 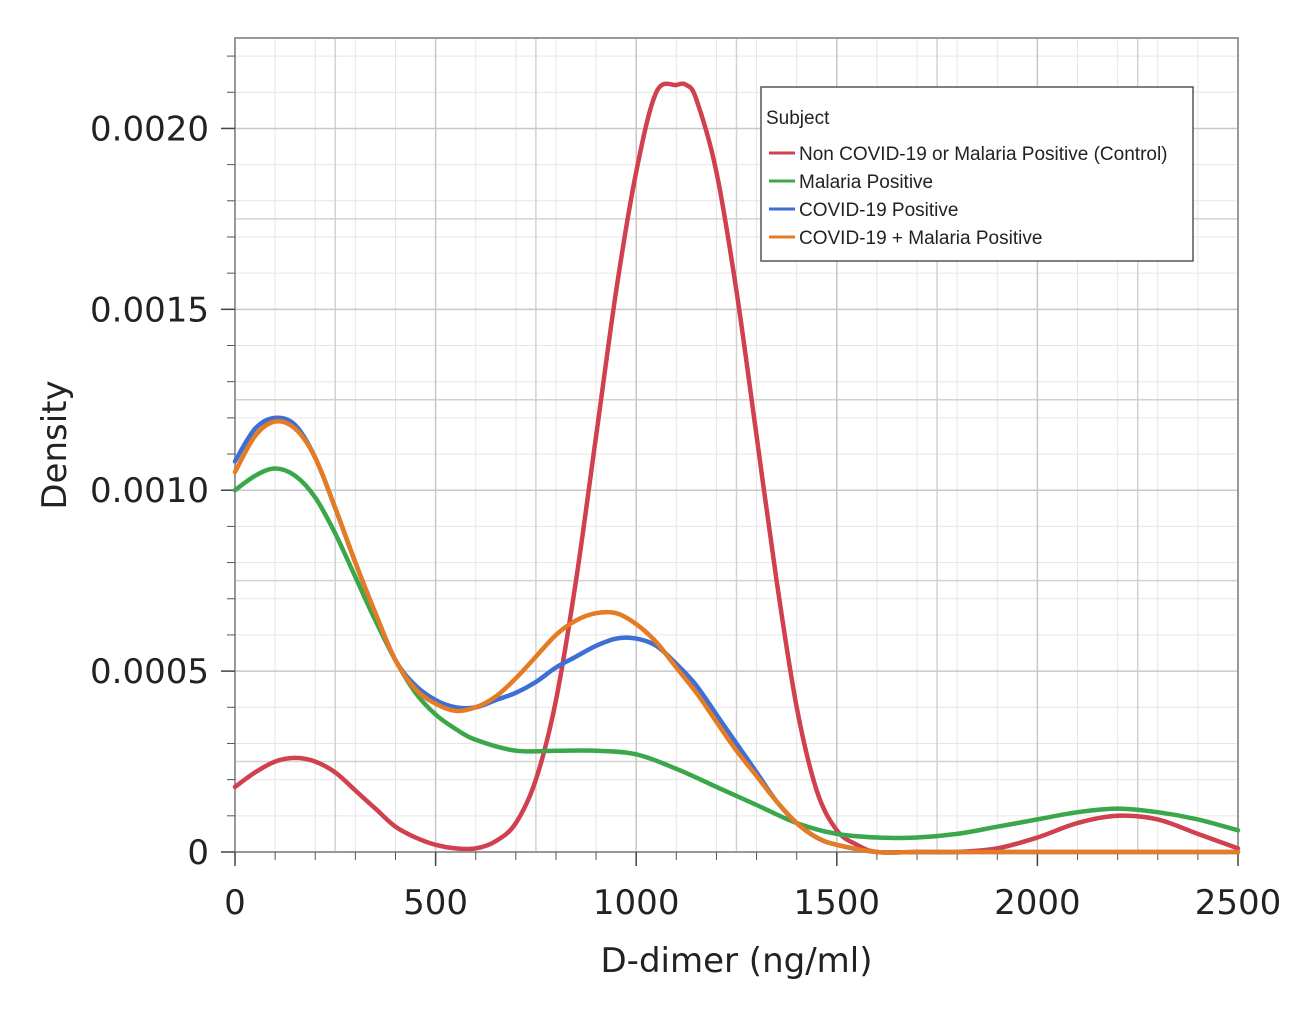 What do you see at coordinates (798, 118) in the screenshot?
I see `legend-title: Subject` at bounding box center [798, 118].